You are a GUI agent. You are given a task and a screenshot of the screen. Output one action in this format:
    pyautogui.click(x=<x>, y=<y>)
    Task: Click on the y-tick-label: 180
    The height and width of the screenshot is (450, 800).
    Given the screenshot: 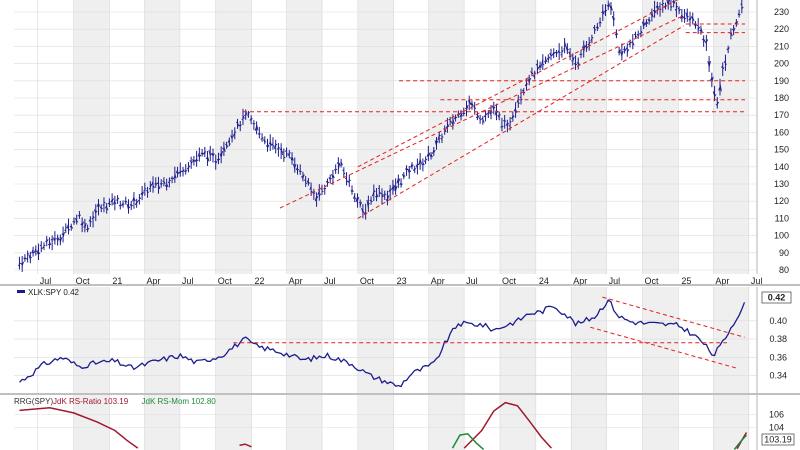 What is the action you would take?
    pyautogui.click(x=781, y=98)
    